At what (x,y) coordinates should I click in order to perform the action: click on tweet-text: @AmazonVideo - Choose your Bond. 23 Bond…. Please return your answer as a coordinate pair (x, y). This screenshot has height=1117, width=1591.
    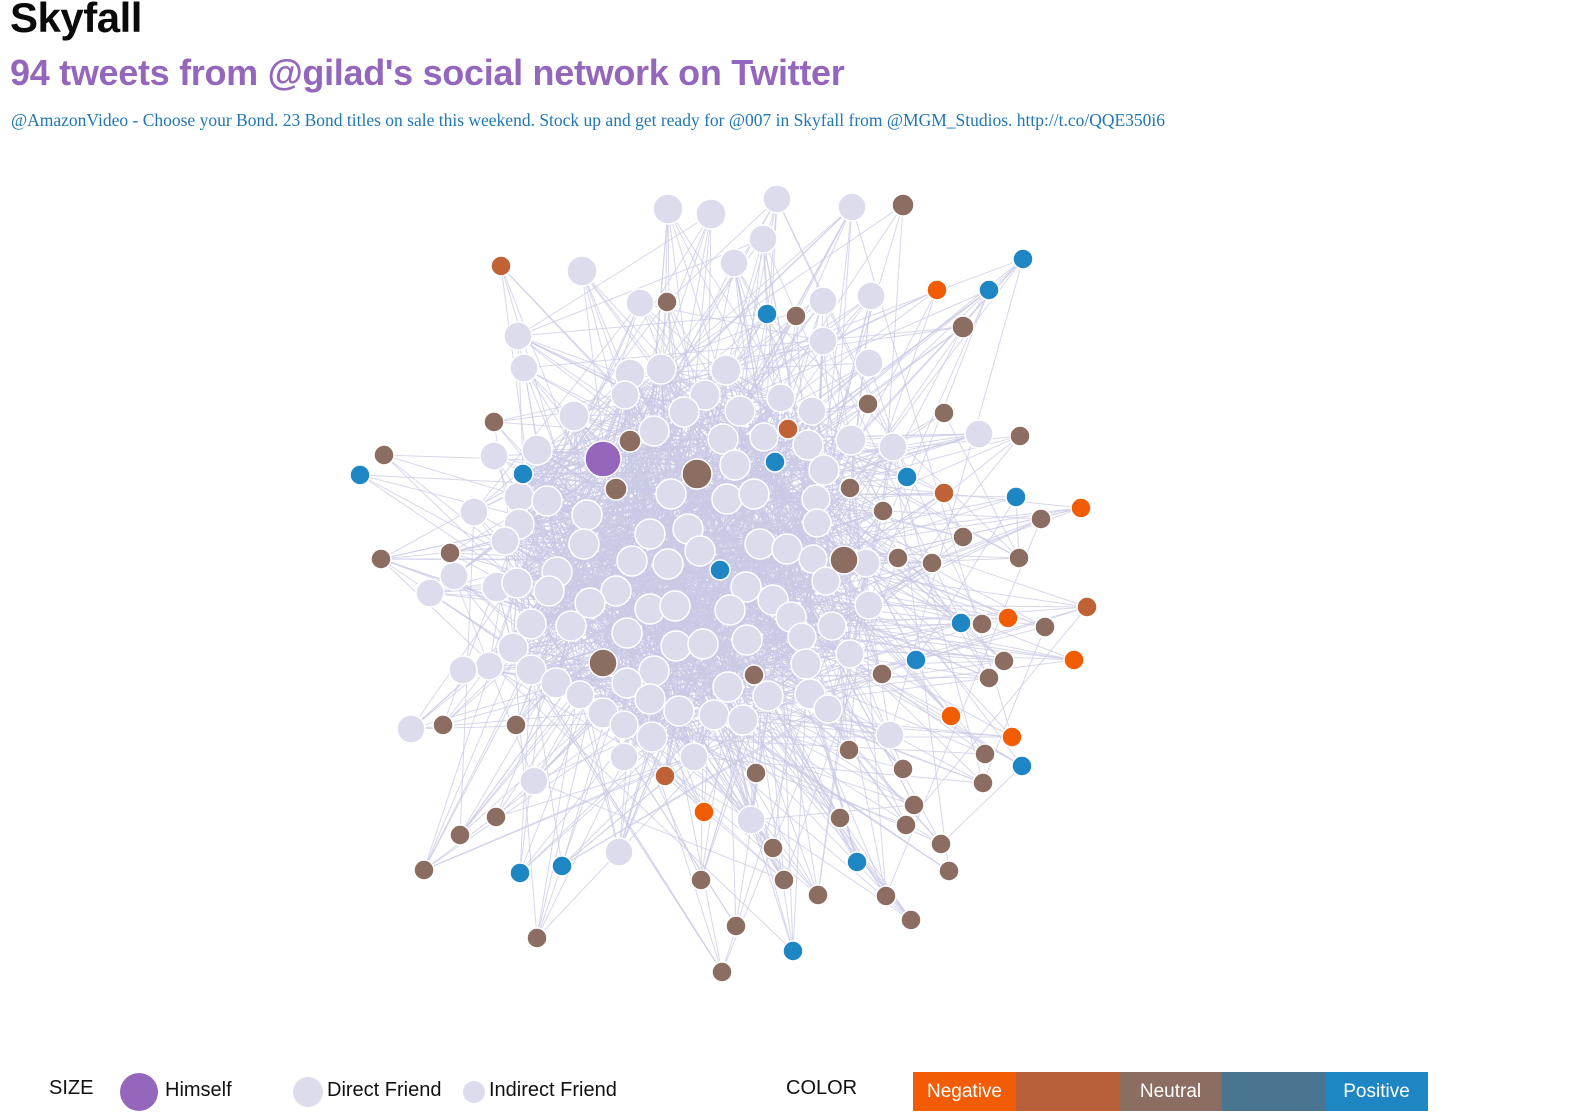
    Looking at the image, I should click on (588, 120).